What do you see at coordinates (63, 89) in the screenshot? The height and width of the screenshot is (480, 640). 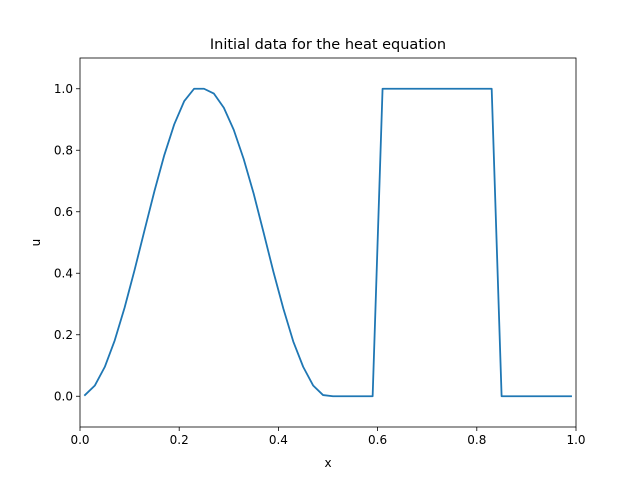 I see `y-tick-label: 1.0` at bounding box center [63, 89].